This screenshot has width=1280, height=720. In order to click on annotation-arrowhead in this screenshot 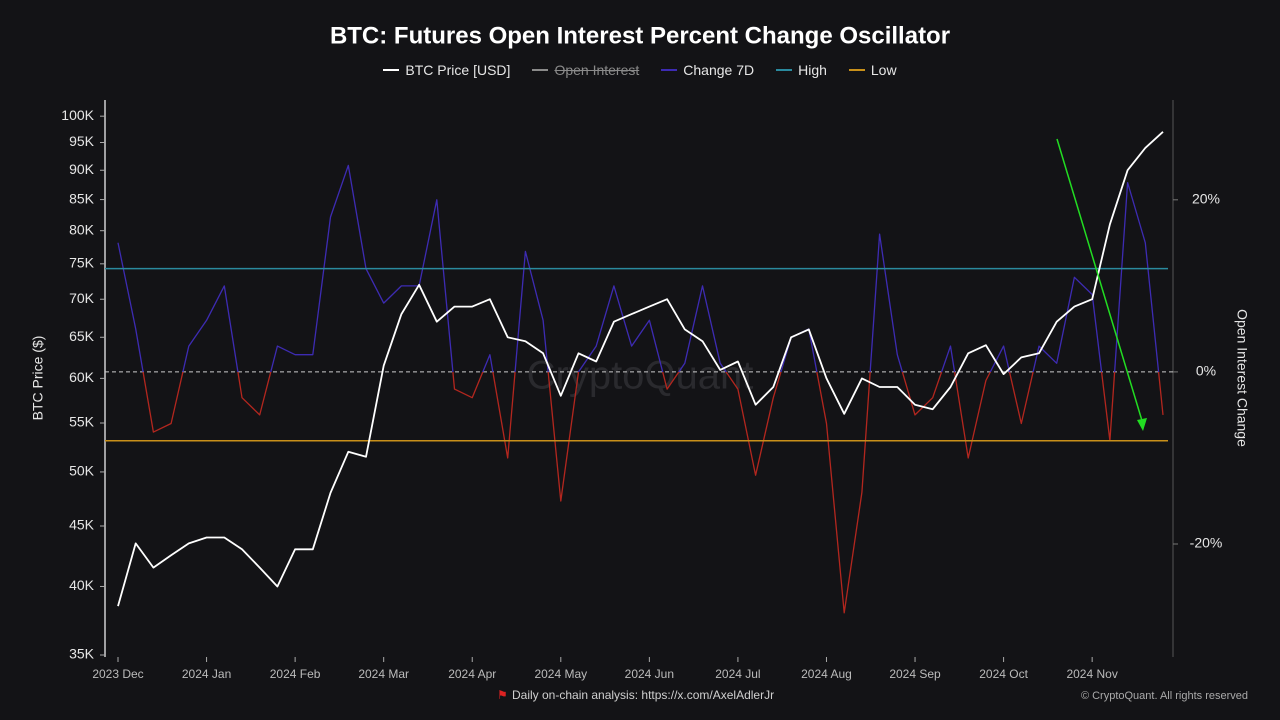, I will do `click(1142, 424)`.